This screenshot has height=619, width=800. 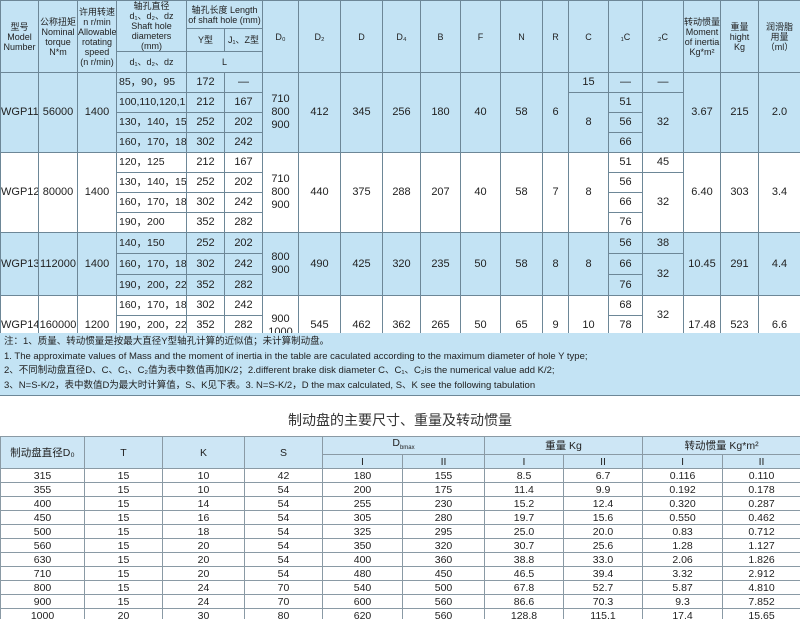 What do you see at coordinates (19, 46) in the screenshot?
I see `header-model-line: Number` at bounding box center [19, 46].